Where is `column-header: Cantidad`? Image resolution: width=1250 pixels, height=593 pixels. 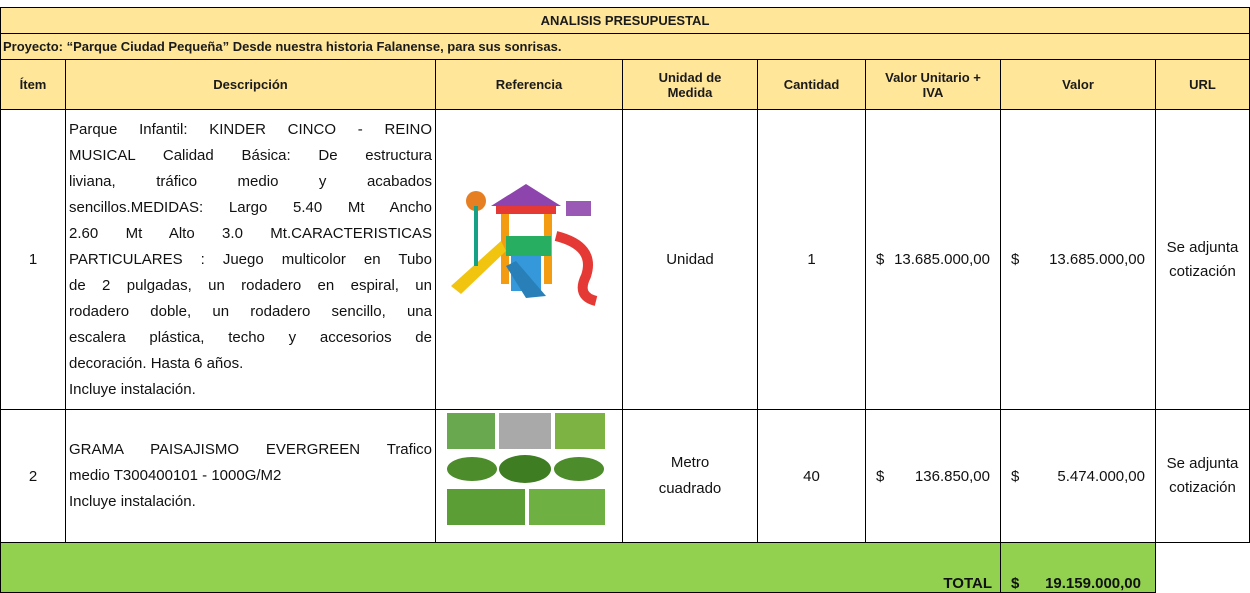
column-header: Cantidad is located at coordinates (812, 85).